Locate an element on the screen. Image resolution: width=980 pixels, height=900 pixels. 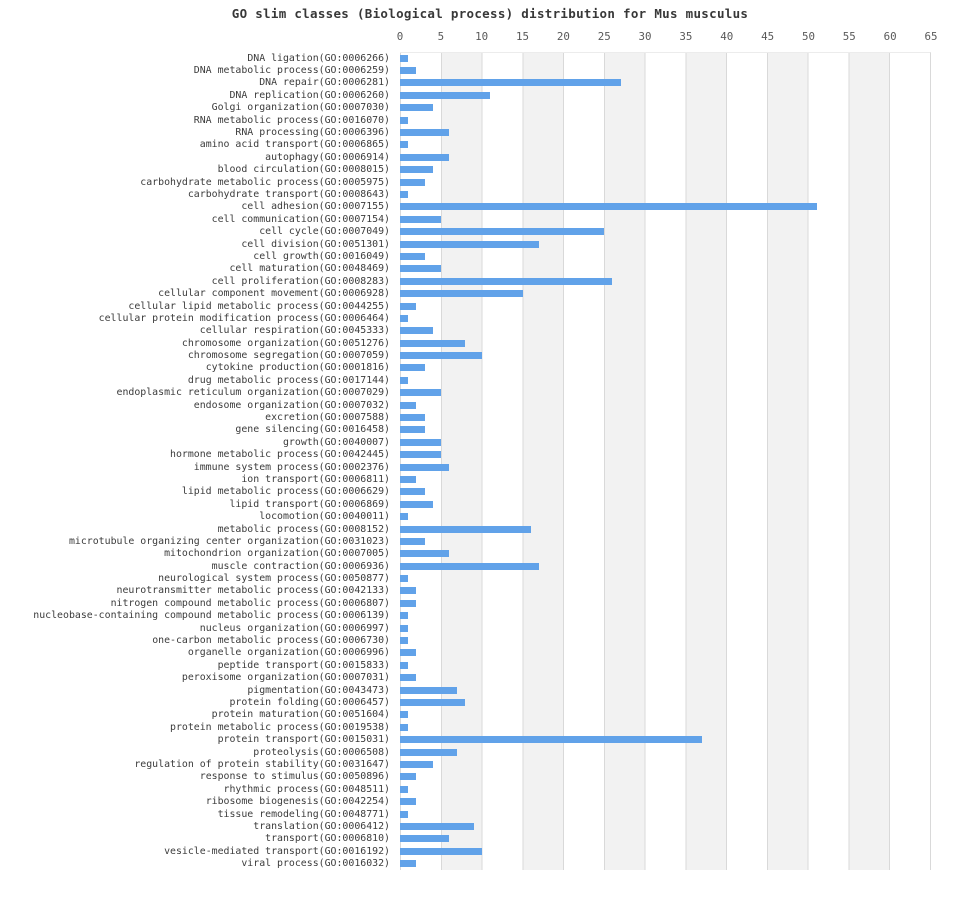
x-axis-tick: 45 is located at coordinates (768, 36).